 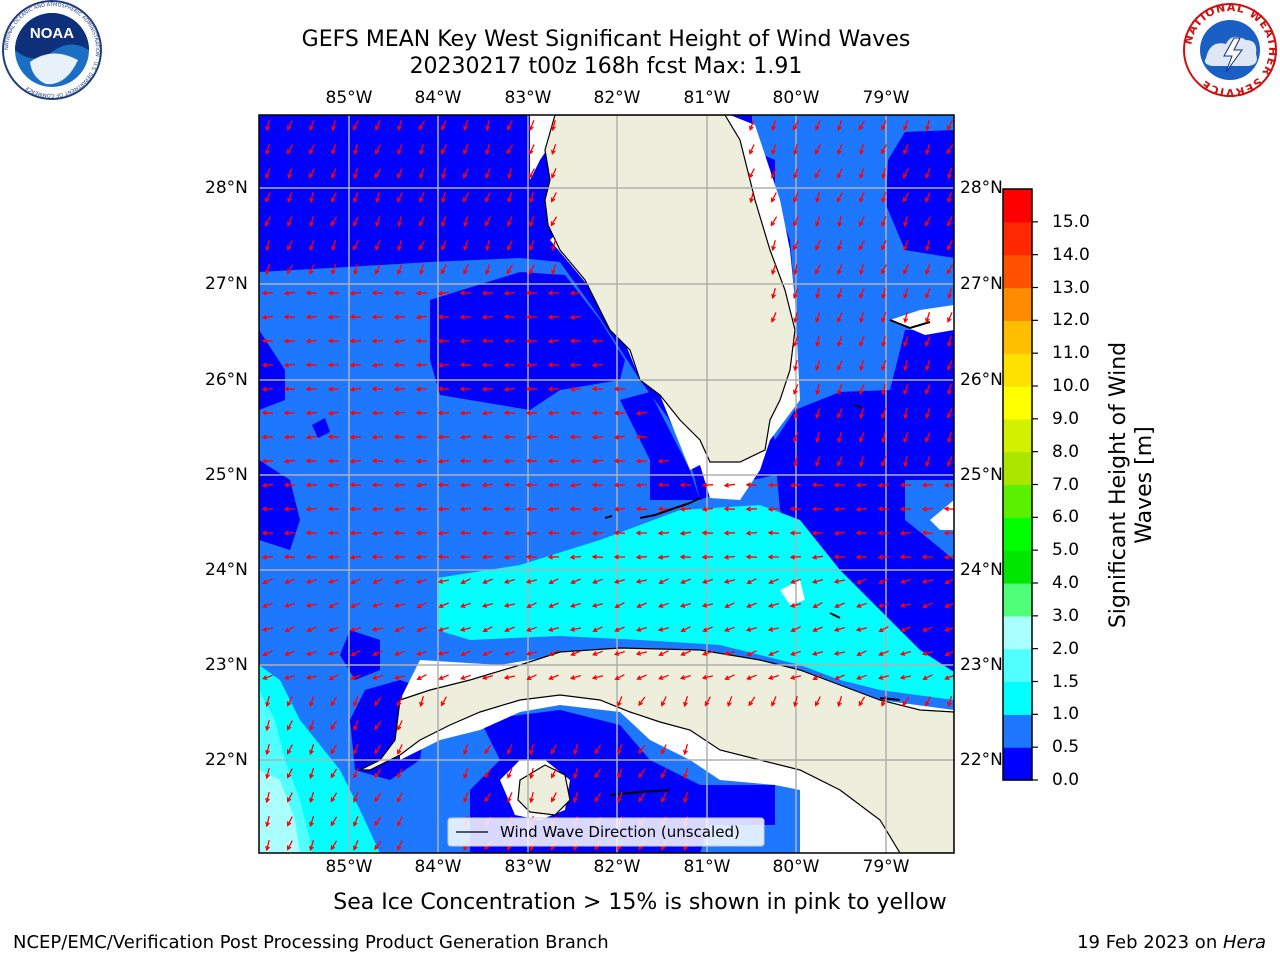 What do you see at coordinates (796, 98) in the screenshot?
I see `lon-tick-label: 80°W` at bounding box center [796, 98].